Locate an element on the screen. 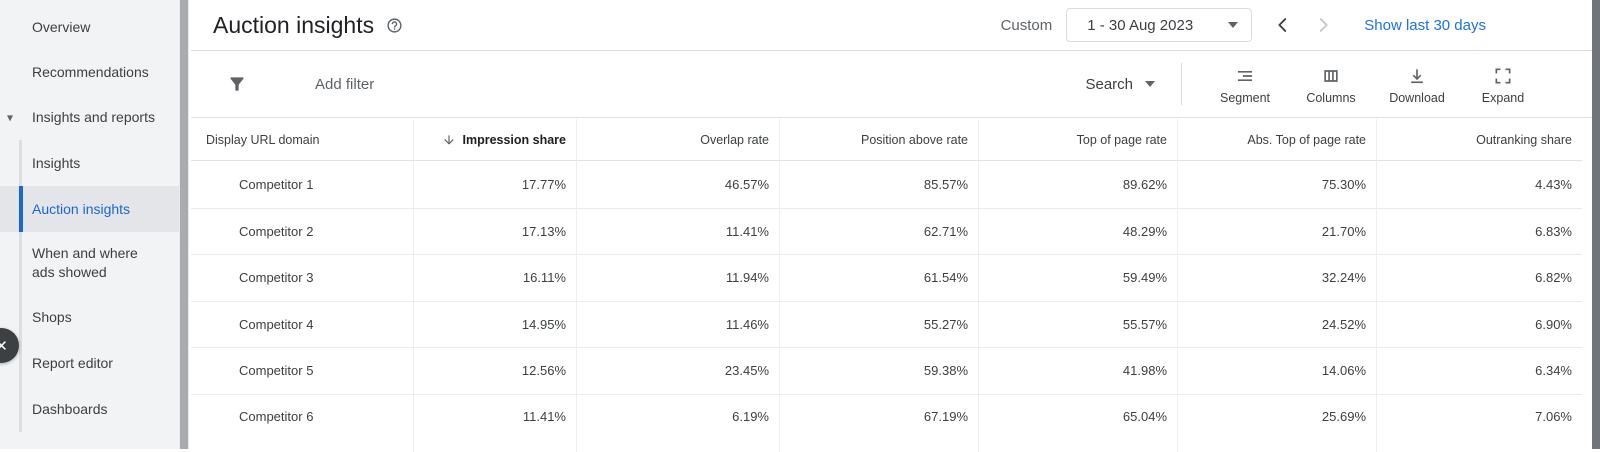  date-range-selector: 1 - 30 Aug 2023 is located at coordinates (1159, 25).